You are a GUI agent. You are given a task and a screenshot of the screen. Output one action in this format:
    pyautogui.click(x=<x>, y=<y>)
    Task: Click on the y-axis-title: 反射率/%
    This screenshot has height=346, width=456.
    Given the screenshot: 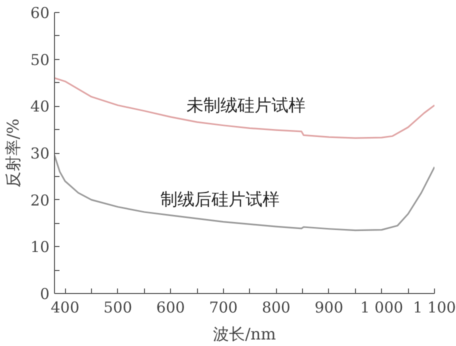 What is the action you would take?
    pyautogui.click(x=12, y=153)
    